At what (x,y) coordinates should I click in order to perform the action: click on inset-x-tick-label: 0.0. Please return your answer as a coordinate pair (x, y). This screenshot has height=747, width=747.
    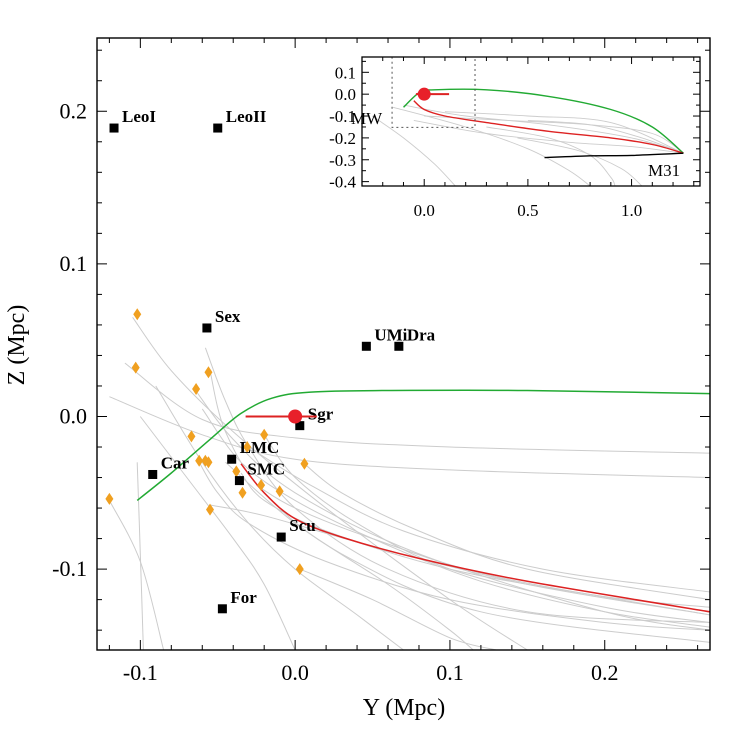
    Looking at the image, I should click on (424, 210).